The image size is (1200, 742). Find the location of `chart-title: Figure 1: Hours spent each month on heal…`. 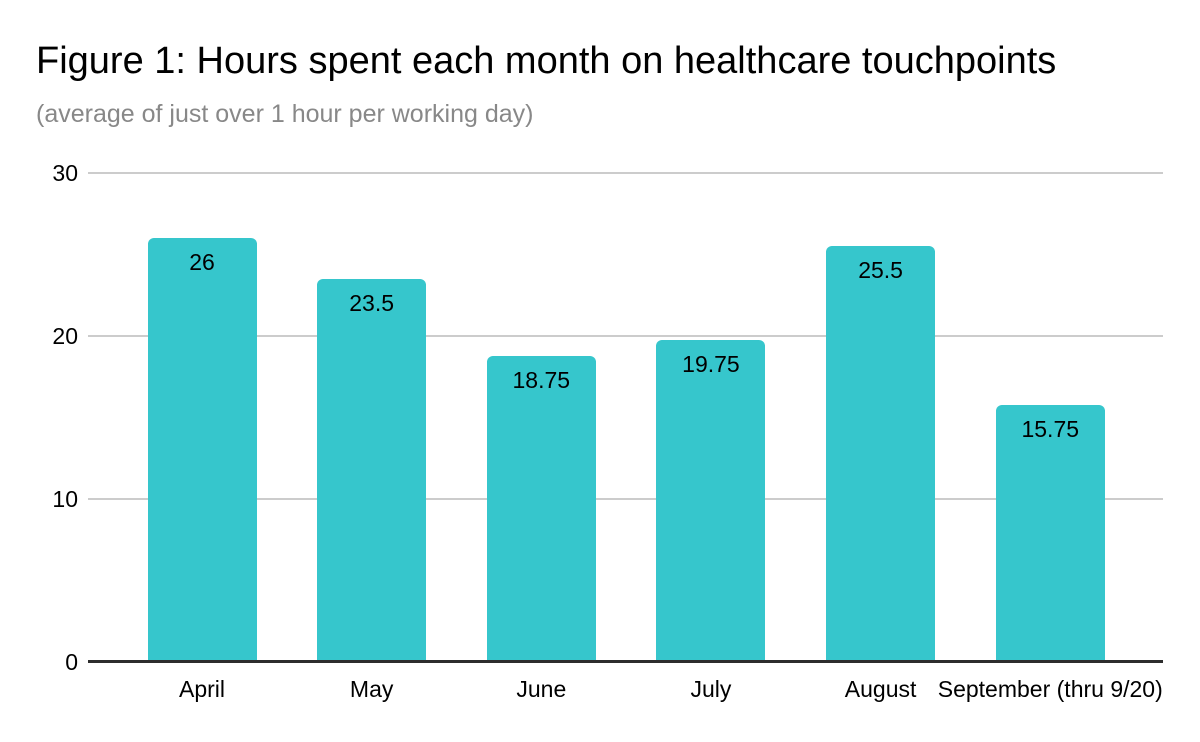

chart-title: Figure 1: Hours spent each month on heal… is located at coordinates (546, 61).